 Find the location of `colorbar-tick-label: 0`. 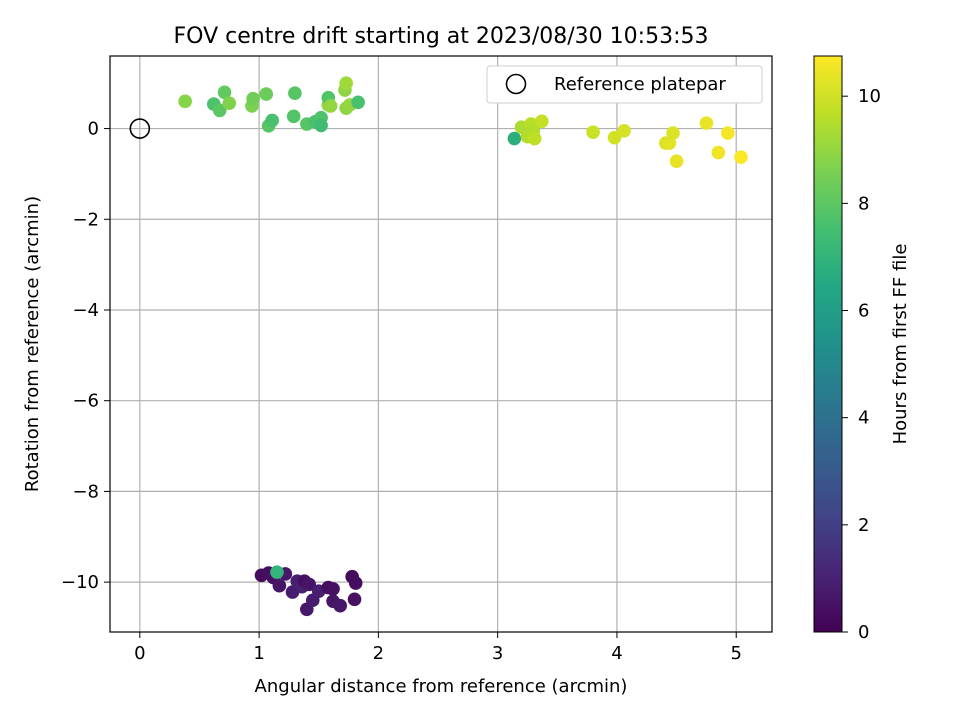

colorbar-tick-label: 0 is located at coordinates (863, 632).